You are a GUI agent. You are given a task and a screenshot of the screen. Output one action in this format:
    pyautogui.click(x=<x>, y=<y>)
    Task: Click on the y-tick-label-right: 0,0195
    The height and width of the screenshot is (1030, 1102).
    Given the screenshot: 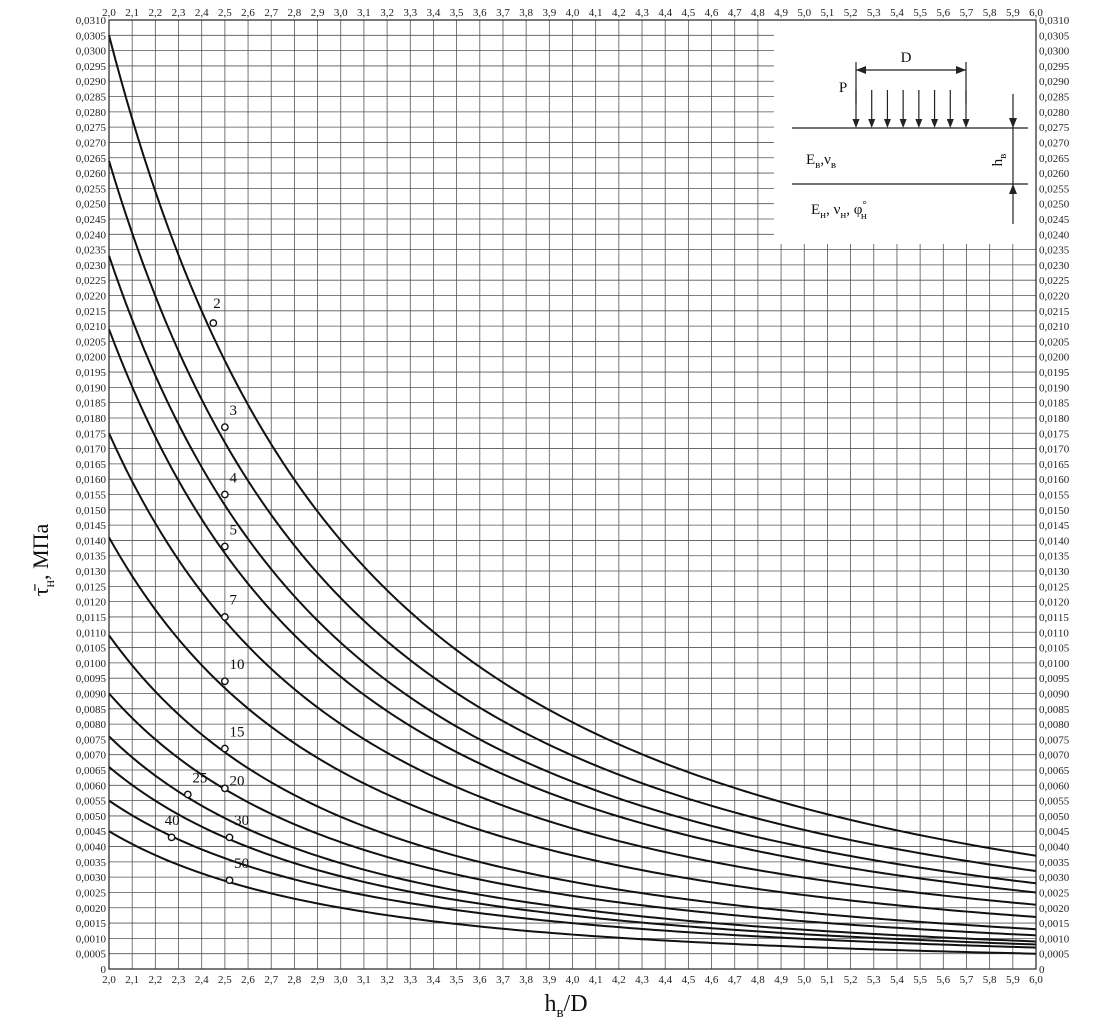 What is the action you would take?
    pyautogui.click(x=1054, y=373)
    